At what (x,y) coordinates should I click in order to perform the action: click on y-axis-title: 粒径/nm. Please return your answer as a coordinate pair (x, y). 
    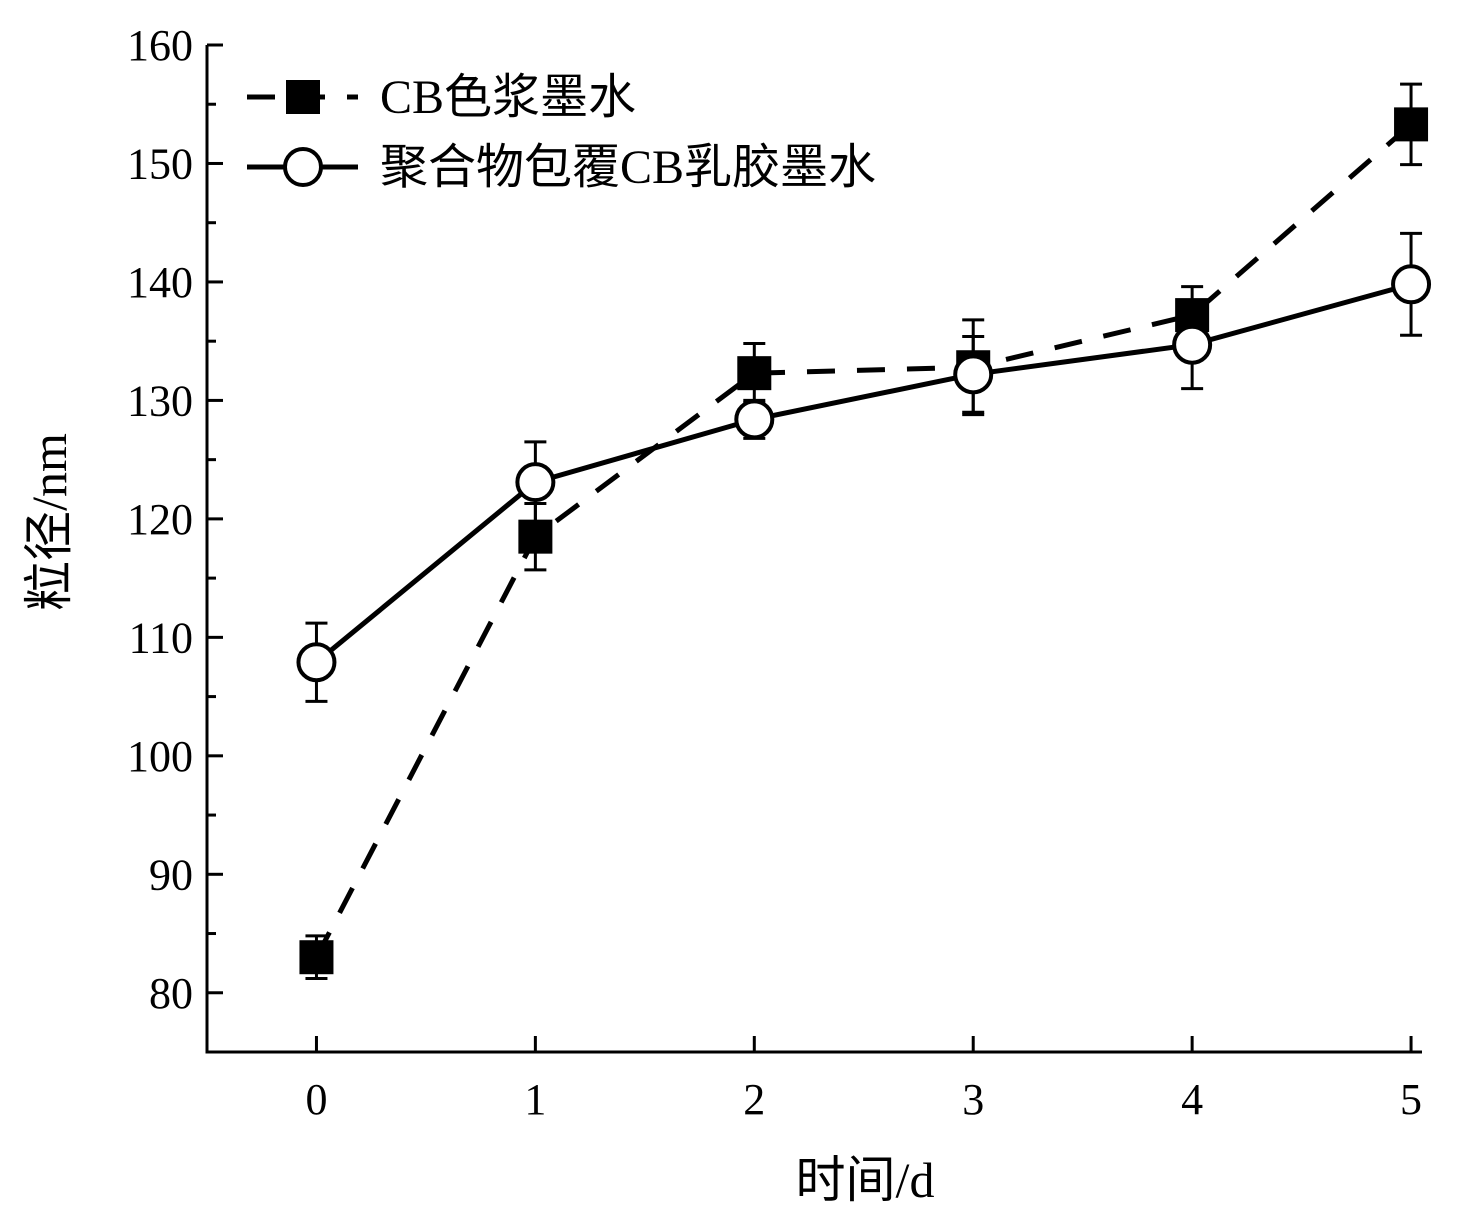
    Looking at the image, I should click on (49, 522).